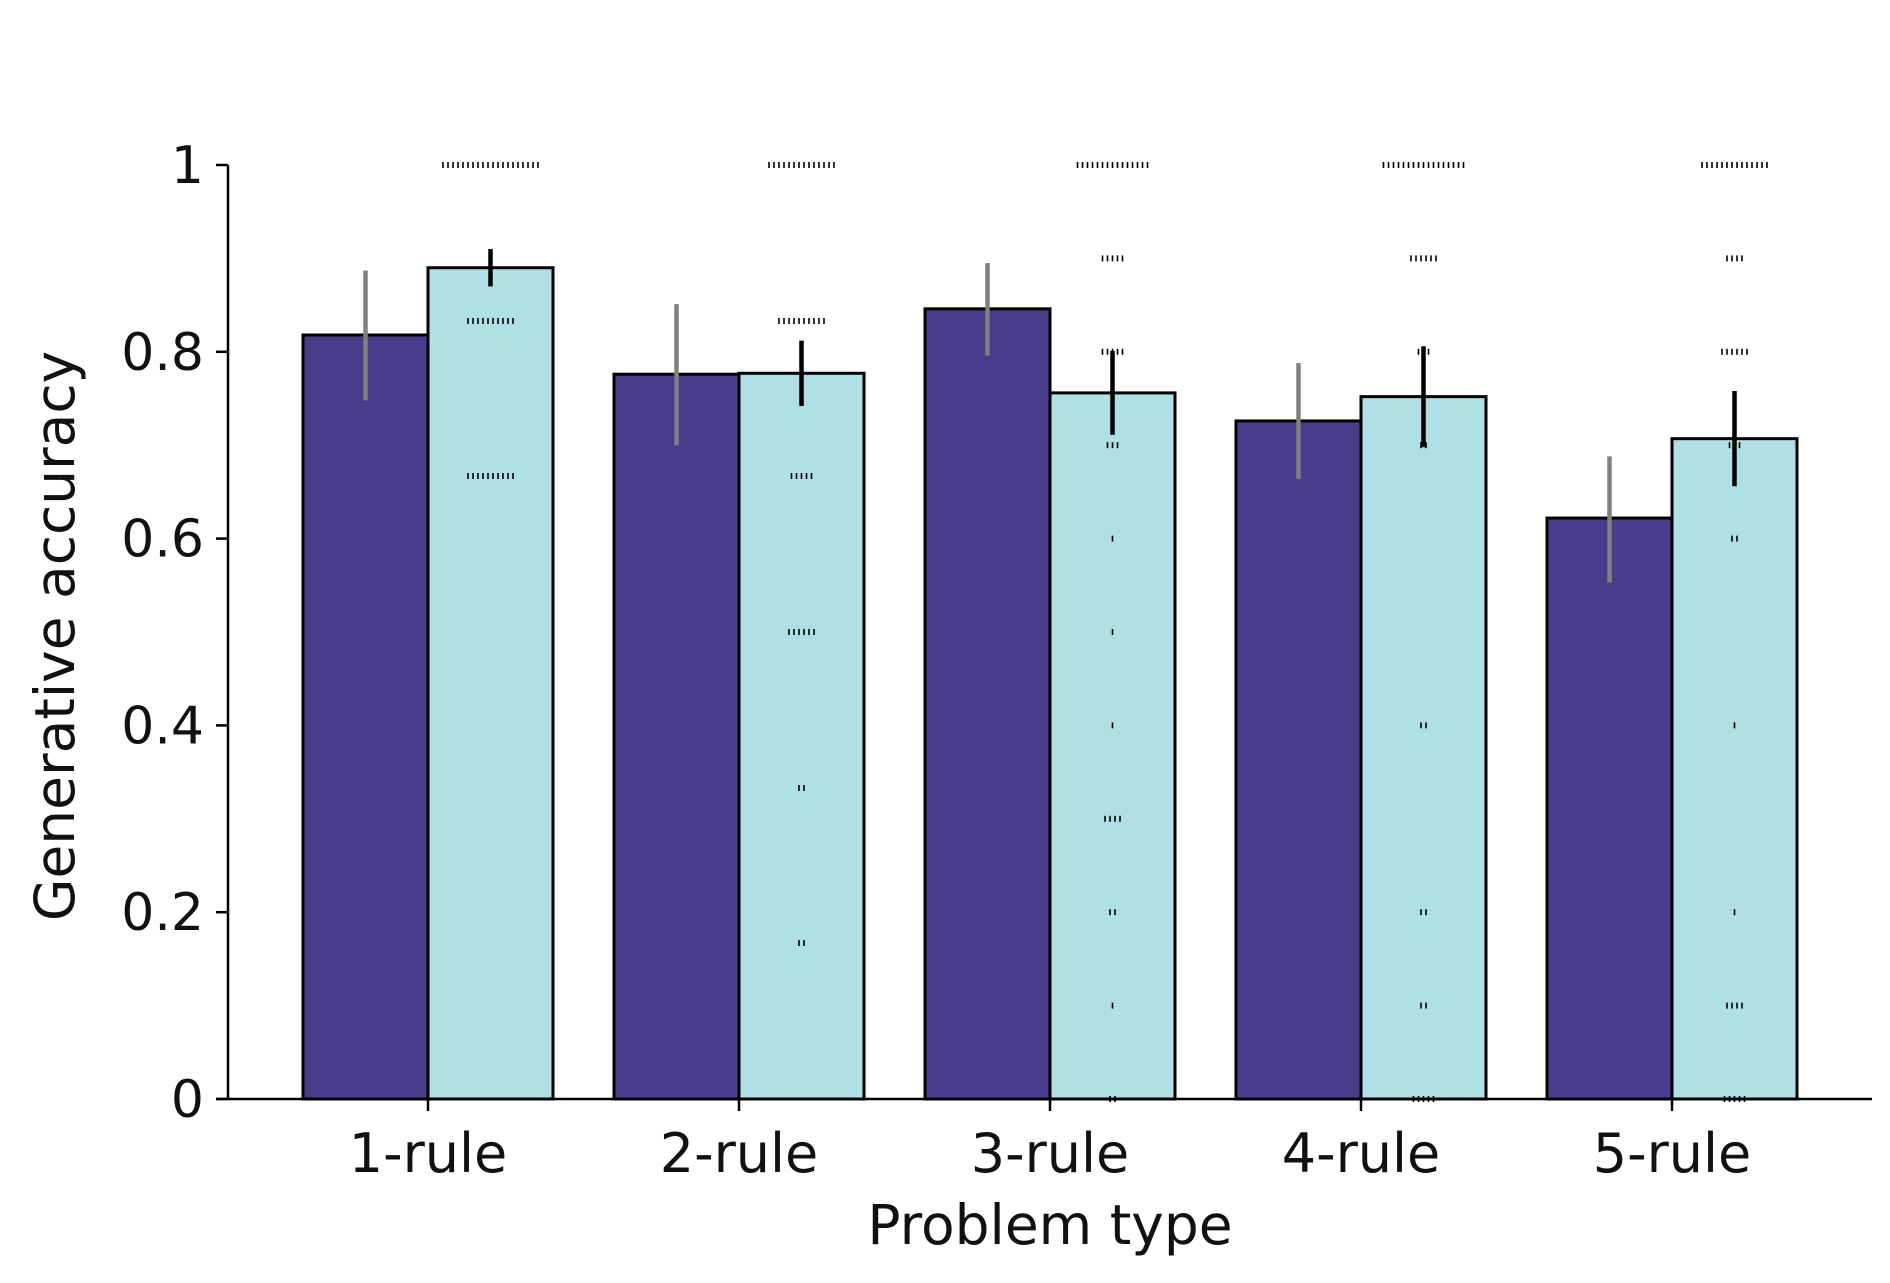 Image resolution: width=1890 pixels, height=1283 pixels. I want to click on x-tick-label: 4-rule, so click(1361, 1153).